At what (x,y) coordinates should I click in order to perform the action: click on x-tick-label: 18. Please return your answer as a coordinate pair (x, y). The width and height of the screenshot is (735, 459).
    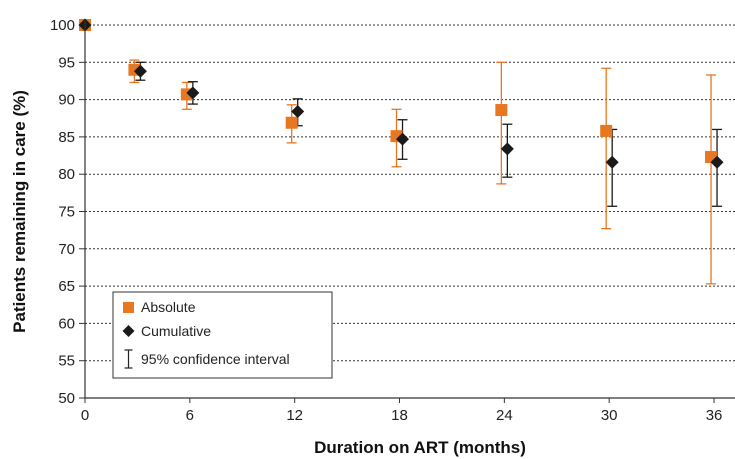
    Looking at the image, I should click on (399, 415).